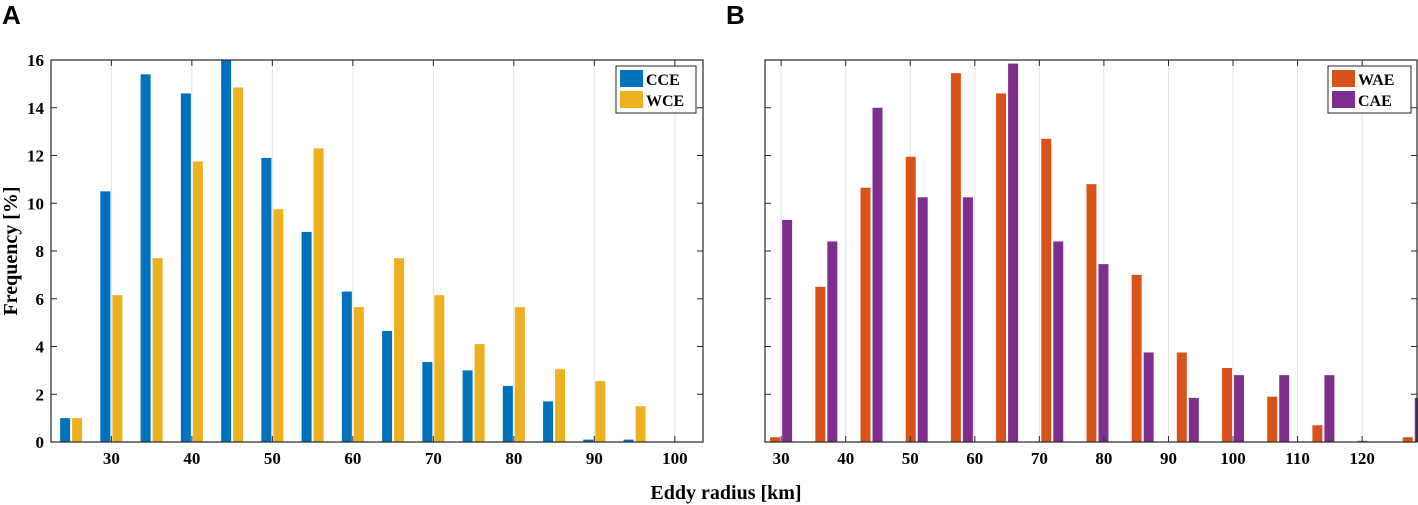 The height and width of the screenshot is (505, 1418). What do you see at coordinates (40, 299) in the screenshot?
I see `y-tick-label: 6` at bounding box center [40, 299].